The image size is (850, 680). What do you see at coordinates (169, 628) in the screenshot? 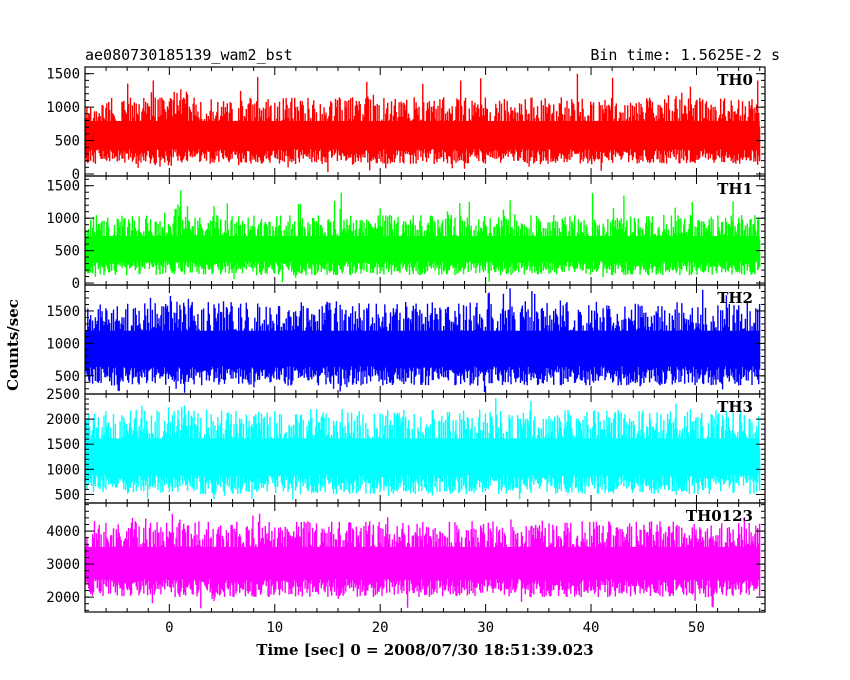
I see `x-tick-label: 0` at bounding box center [169, 628].